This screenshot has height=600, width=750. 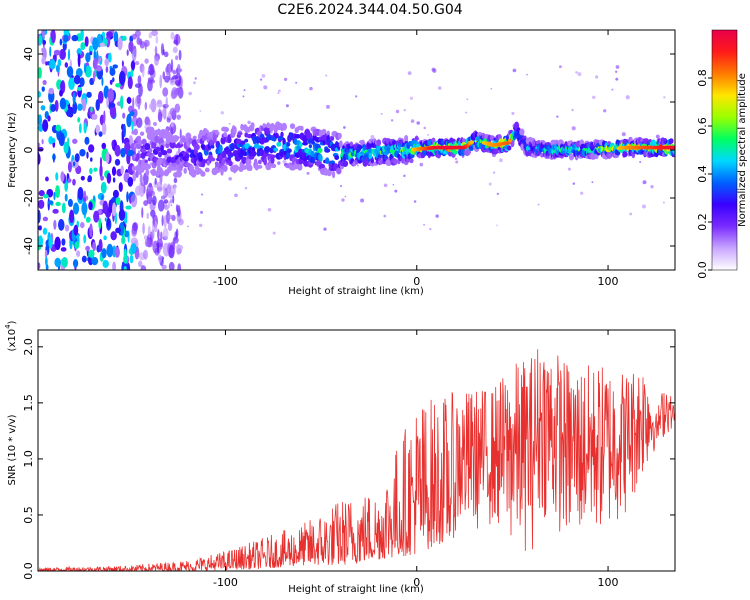 What do you see at coordinates (724, 150) in the screenshot?
I see `colorbar-bar` at bounding box center [724, 150].